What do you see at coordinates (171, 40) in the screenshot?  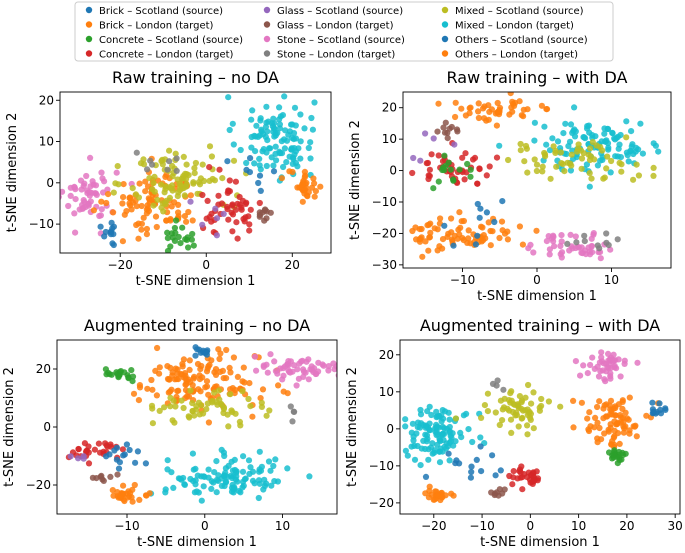 I see `legend-entry: Concrete – Scotland (source)` at bounding box center [171, 40].